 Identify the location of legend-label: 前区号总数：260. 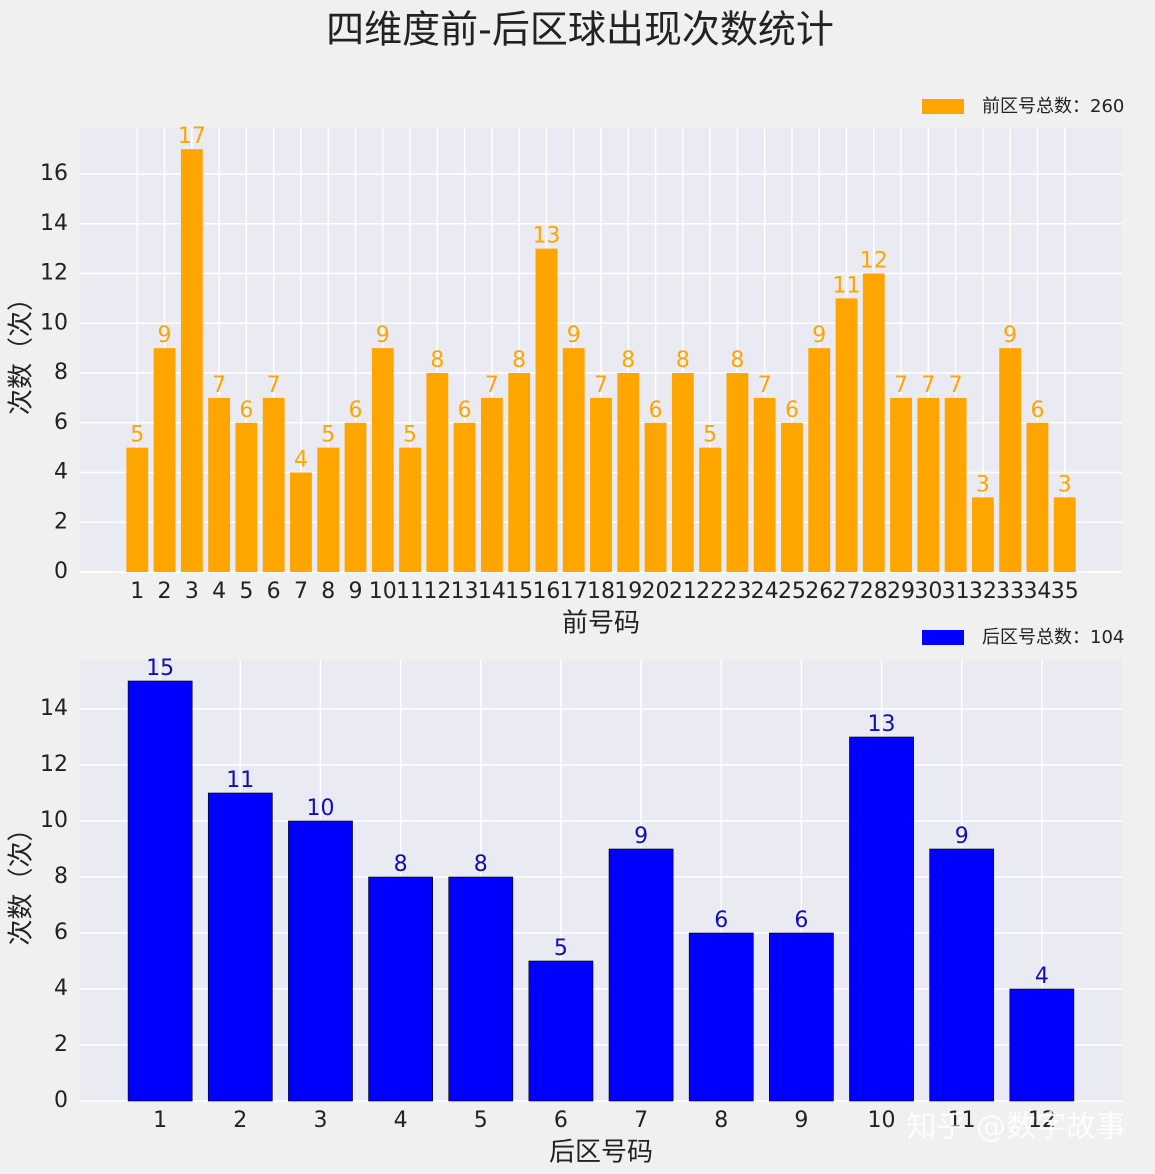
(1053, 106).